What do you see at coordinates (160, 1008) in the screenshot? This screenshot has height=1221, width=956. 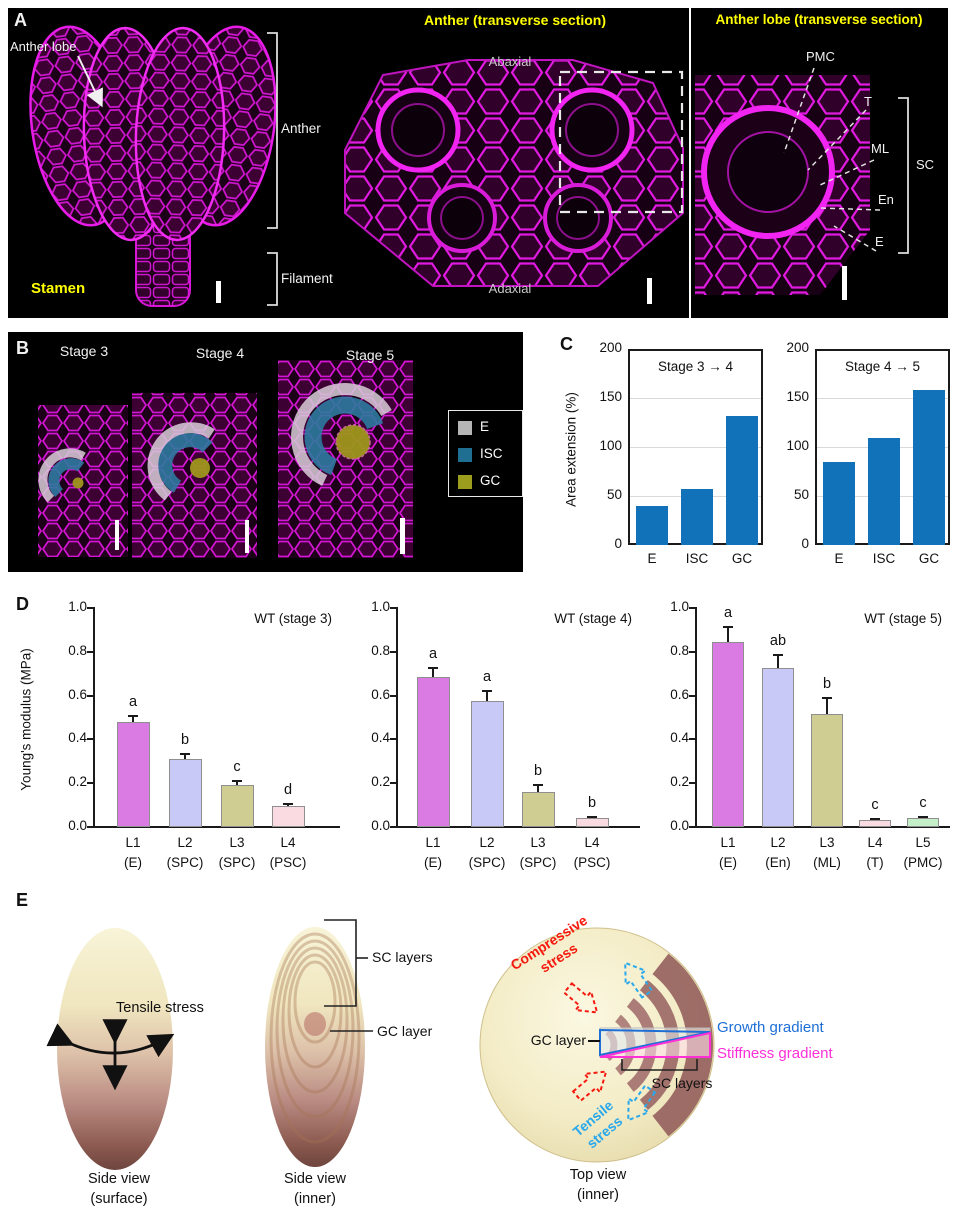 I see `tensile-stress-label: Tensile stress` at bounding box center [160, 1008].